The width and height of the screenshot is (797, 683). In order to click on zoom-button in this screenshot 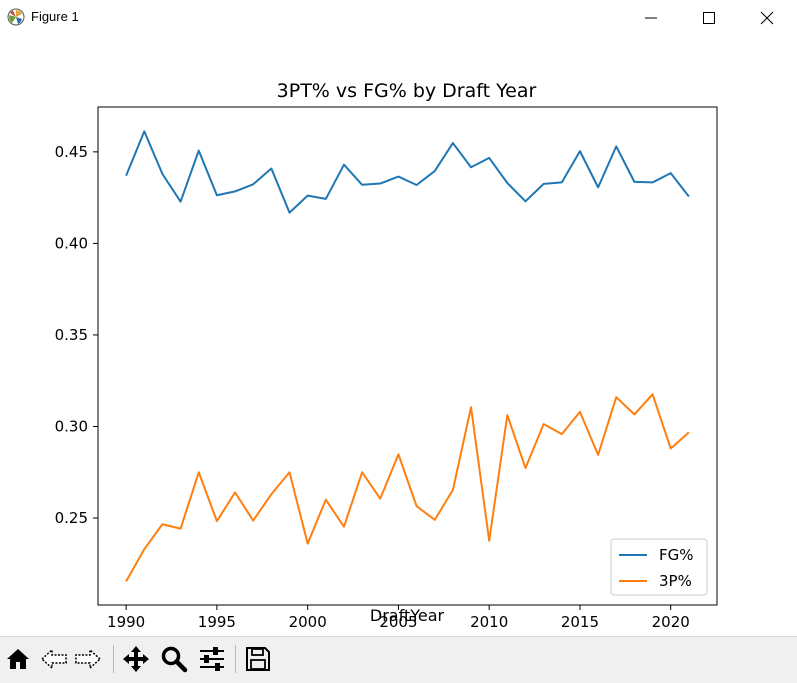, I will do `click(174, 659)`.